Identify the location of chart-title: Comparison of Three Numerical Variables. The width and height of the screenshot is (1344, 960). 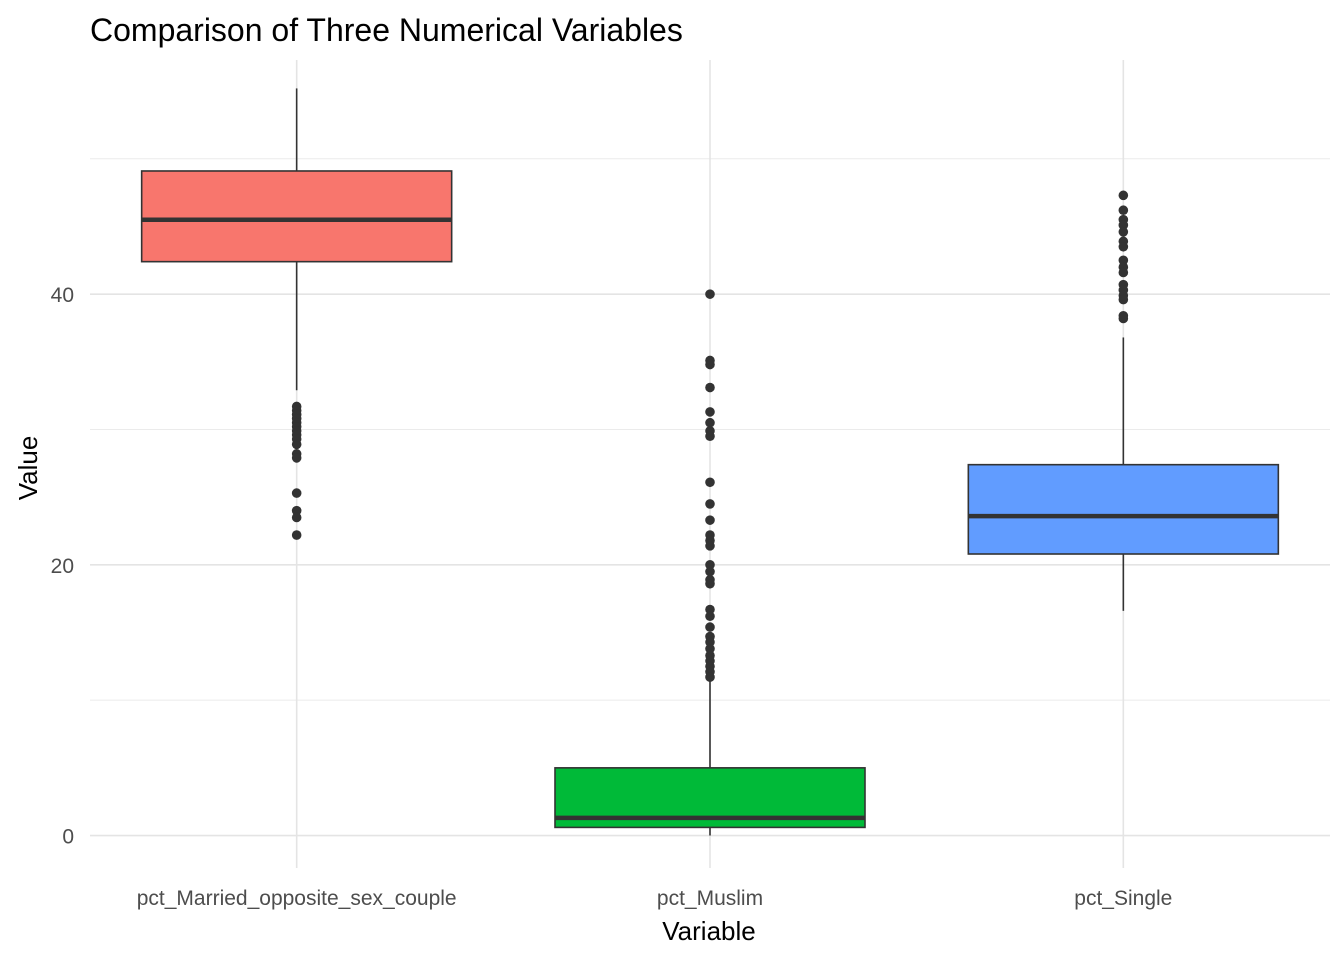
(386, 30).